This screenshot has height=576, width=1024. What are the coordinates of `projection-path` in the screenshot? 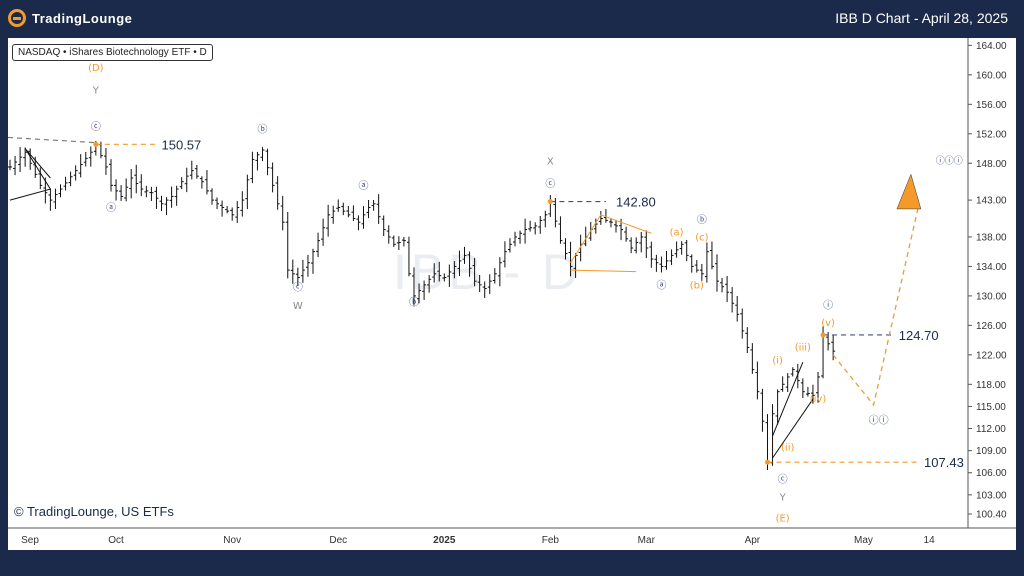 It's located at (876, 305).